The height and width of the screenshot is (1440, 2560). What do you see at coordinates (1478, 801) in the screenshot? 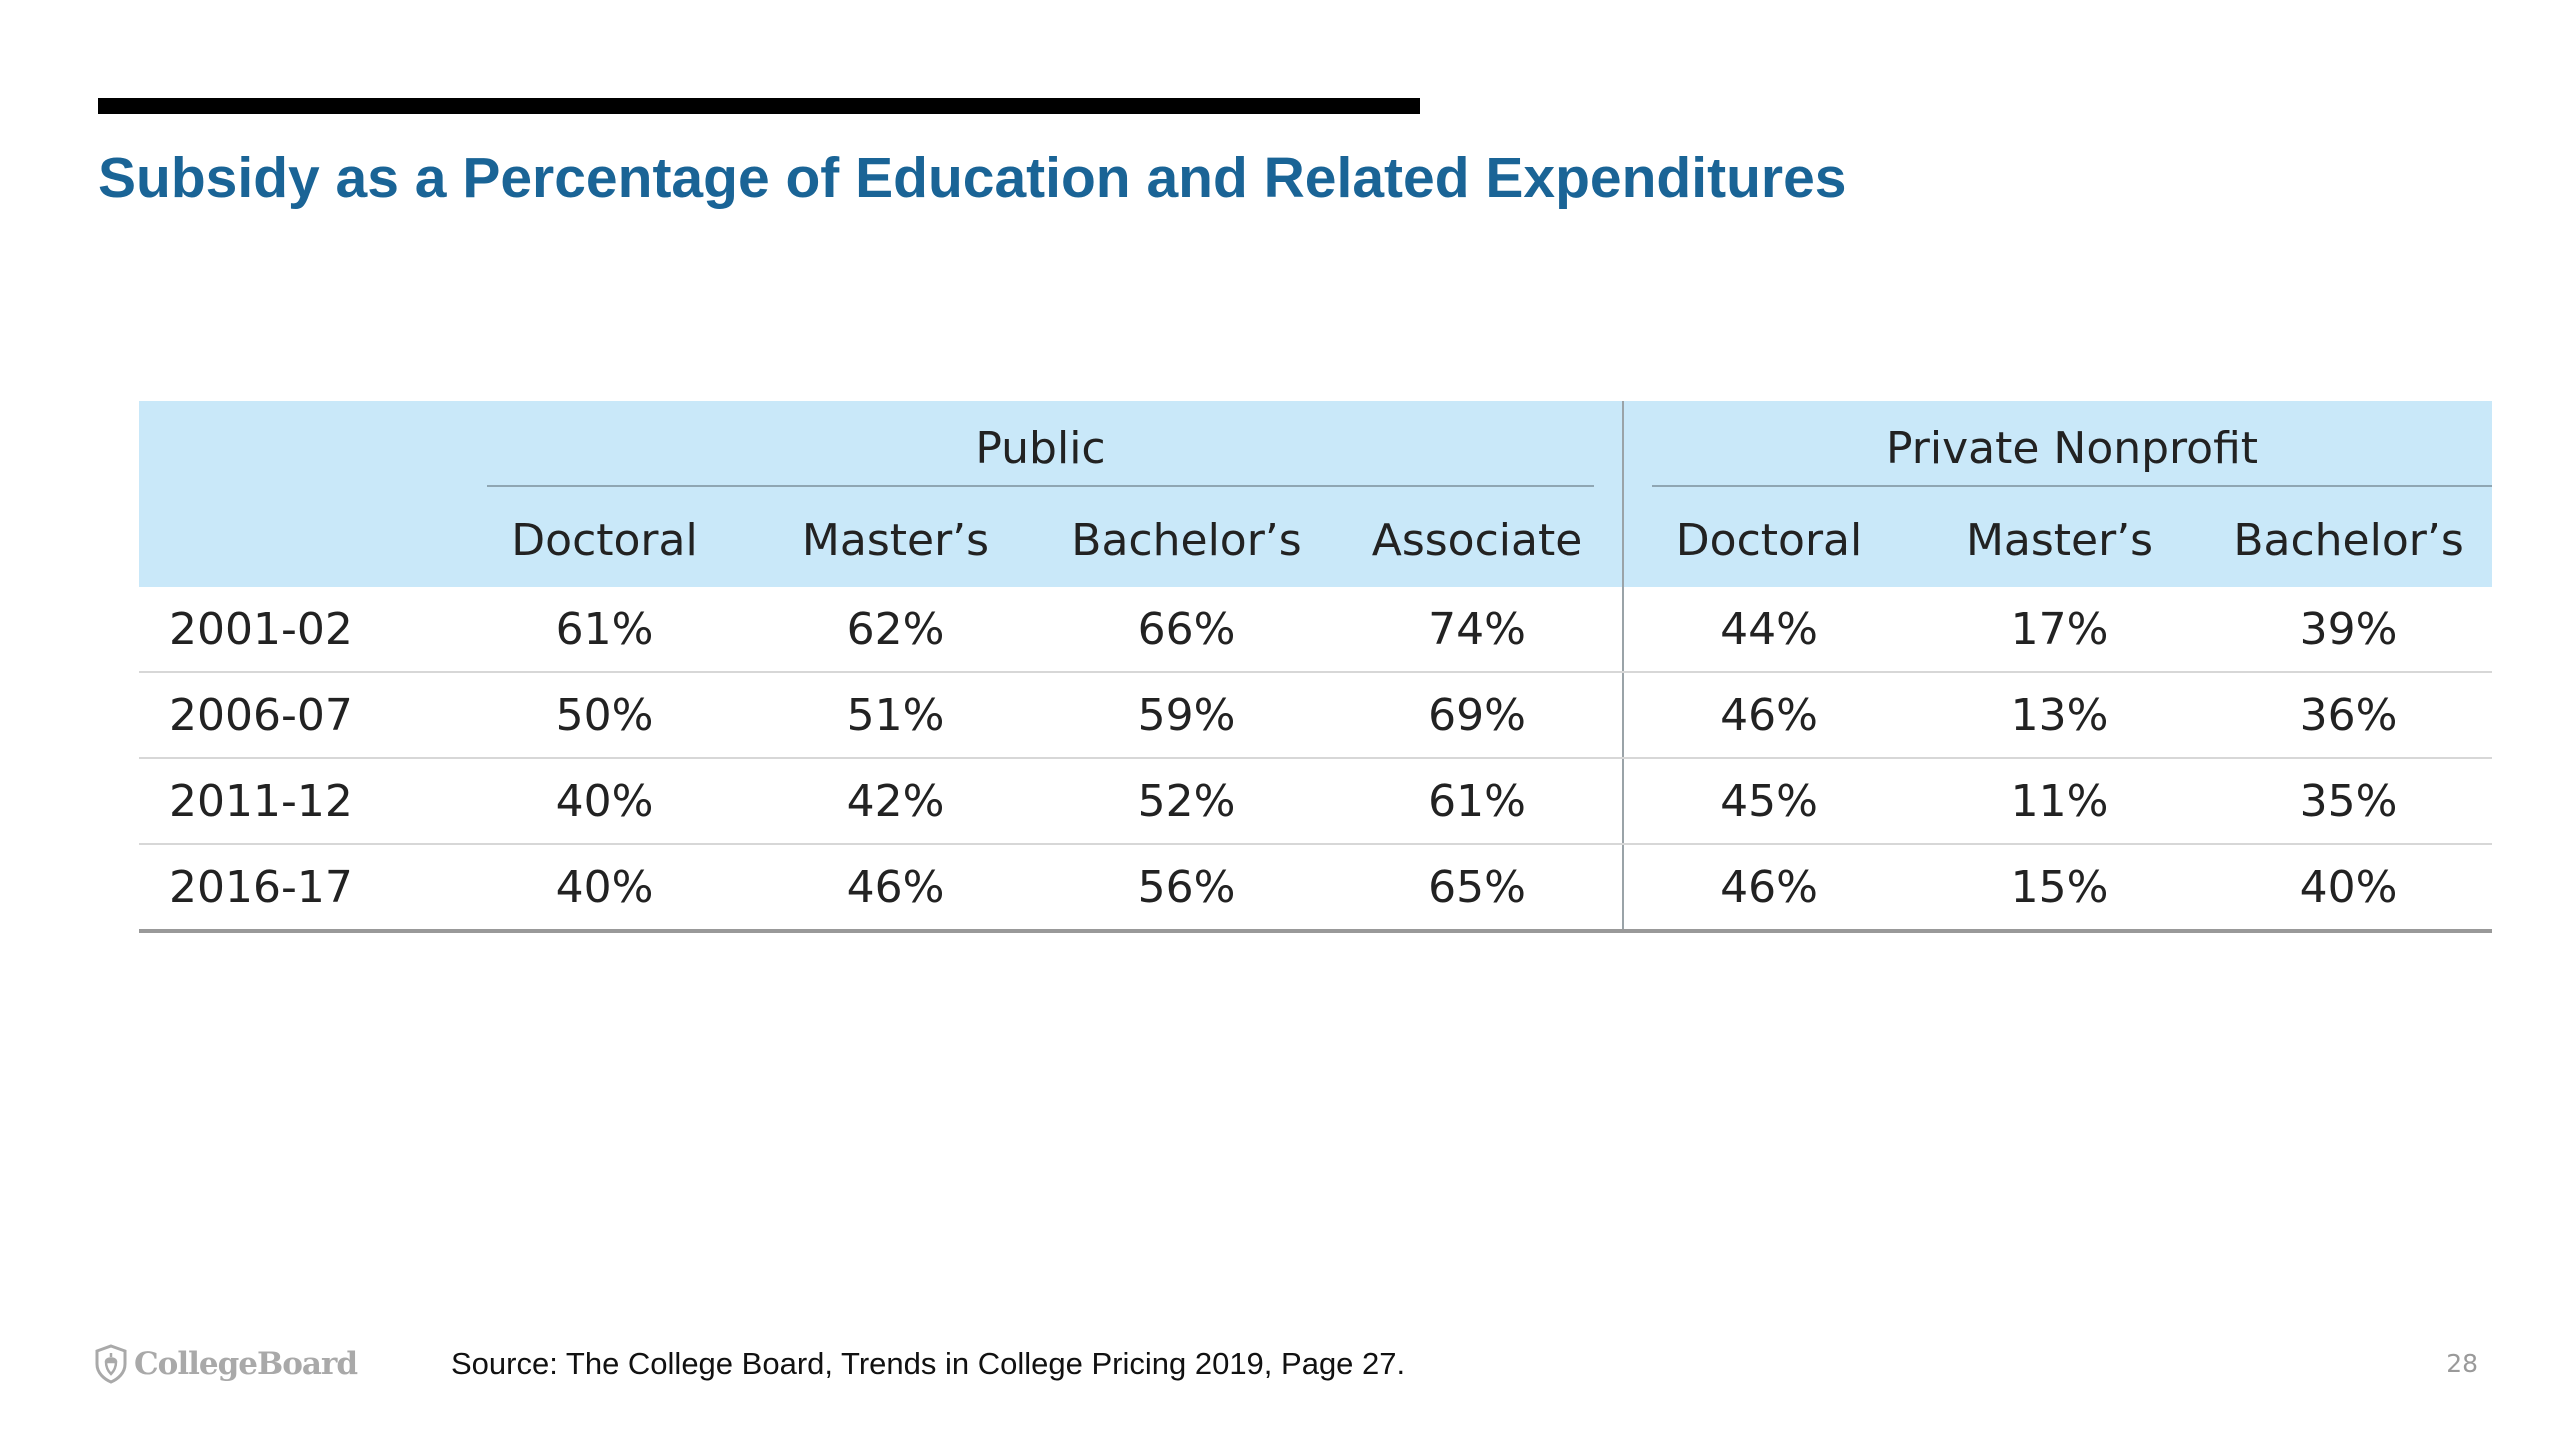
I see `cell-public-associate: 61%` at bounding box center [1478, 801].